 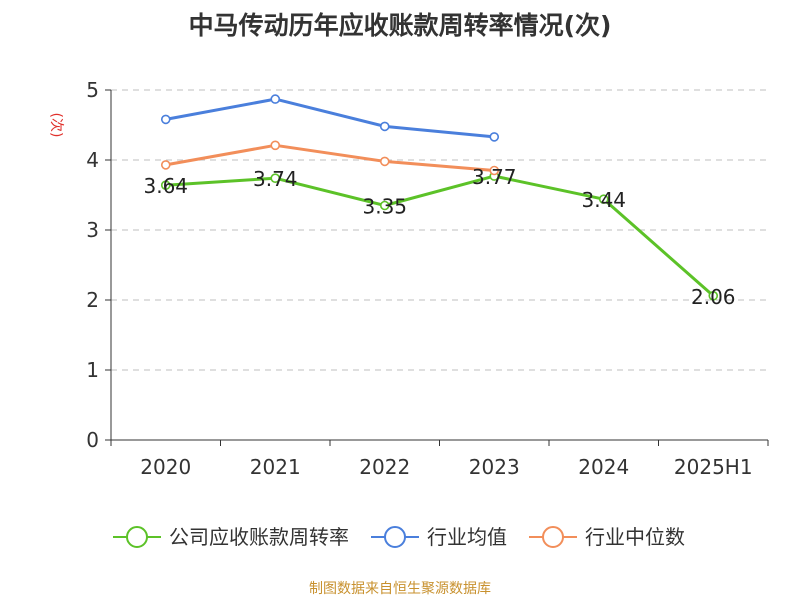 What do you see at coordinates (92, 160) in the screenshot?
I see `y-tick-label: 4` at bounding box center [92, 160].